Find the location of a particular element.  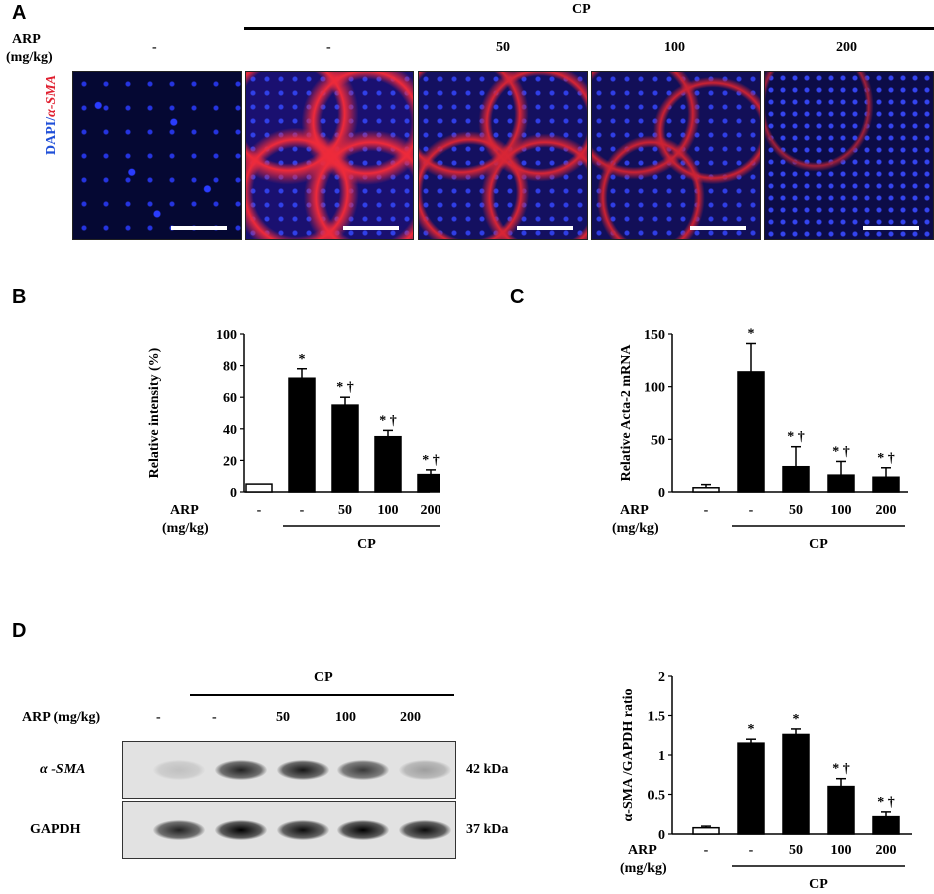

panel-a-dose-2: - is located at coordinates (328, 47).